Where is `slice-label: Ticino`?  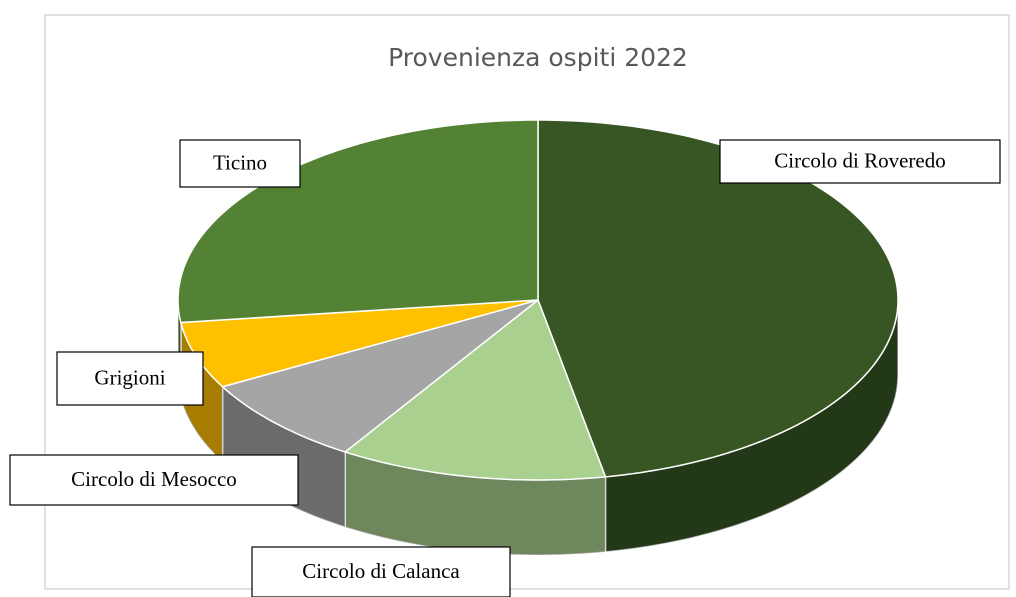 slice-label: Ticino is located at coordinates (240, 162).